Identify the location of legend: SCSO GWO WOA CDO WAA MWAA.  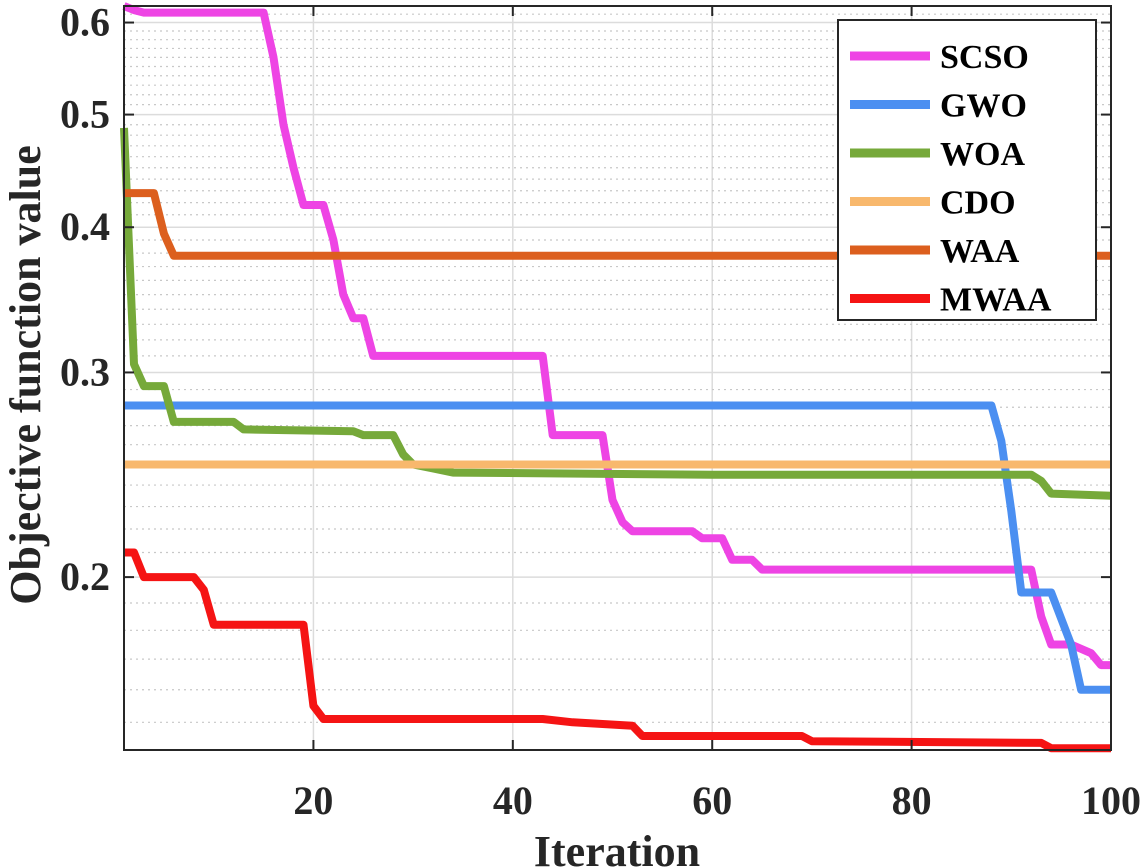
(967, 170).